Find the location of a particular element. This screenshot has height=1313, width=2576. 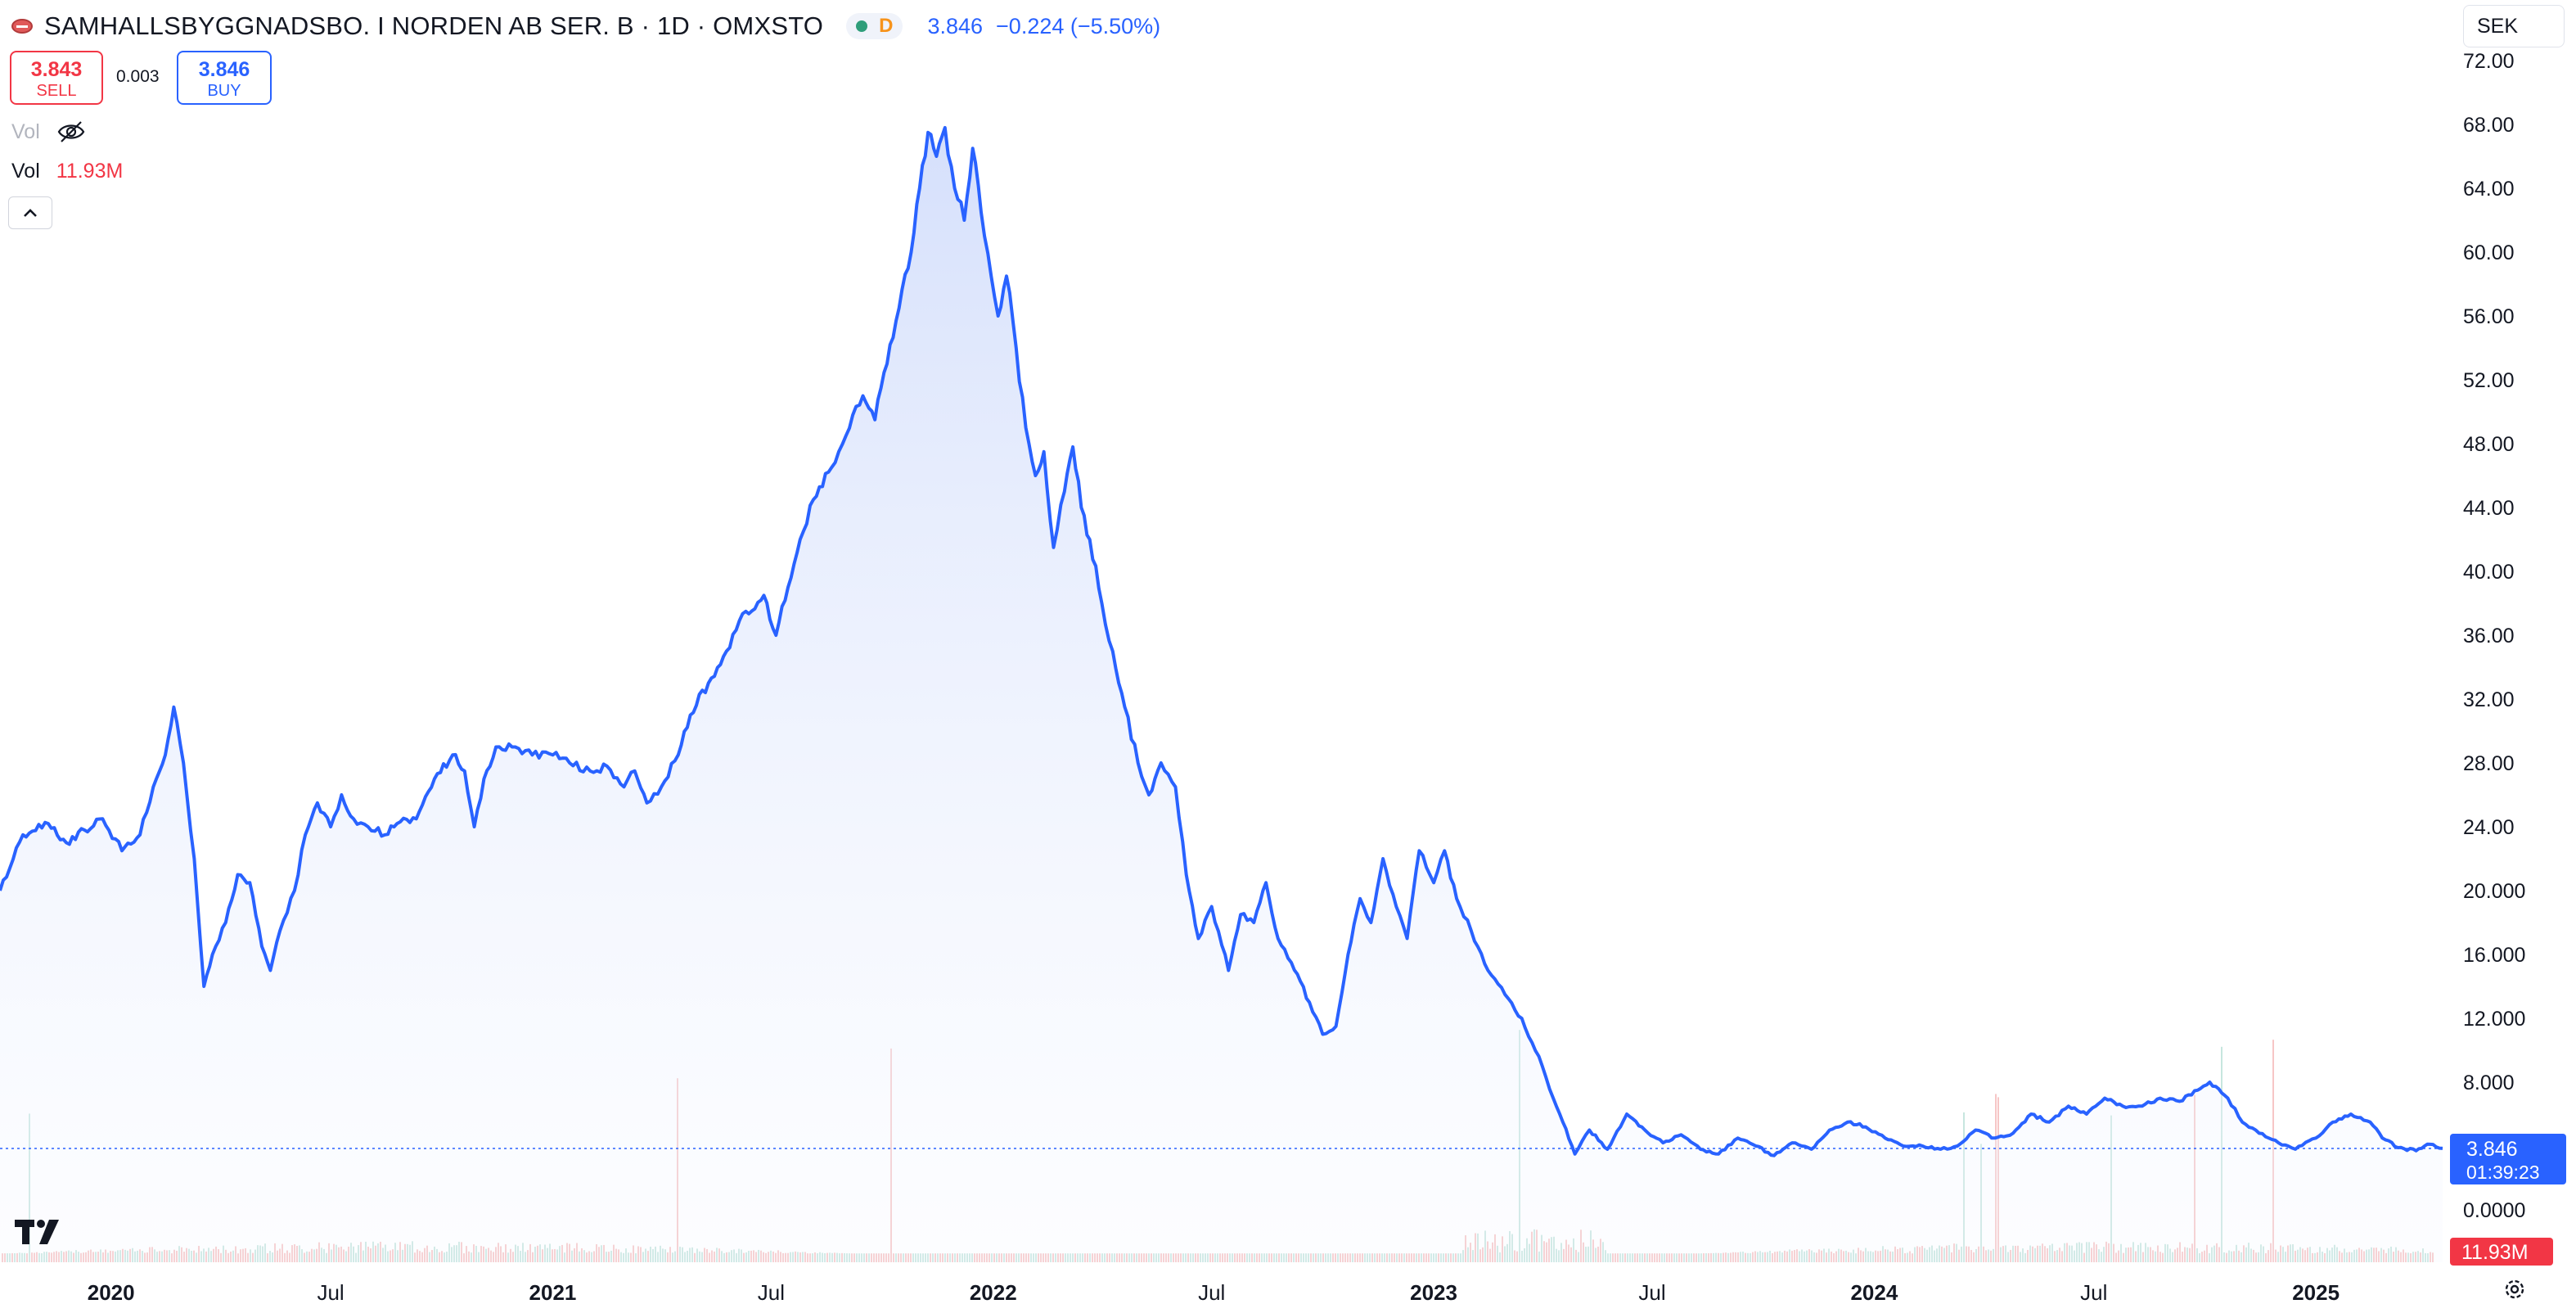

buy-price: 3.846 is located at coordinates (224, 69).